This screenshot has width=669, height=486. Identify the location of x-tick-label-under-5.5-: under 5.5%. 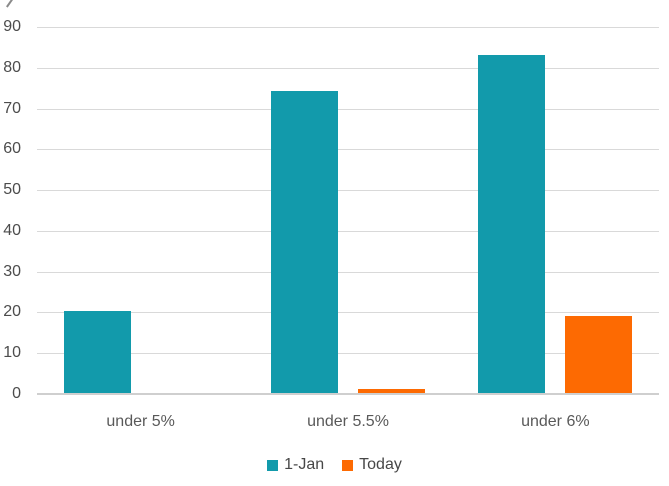
(348, 421).